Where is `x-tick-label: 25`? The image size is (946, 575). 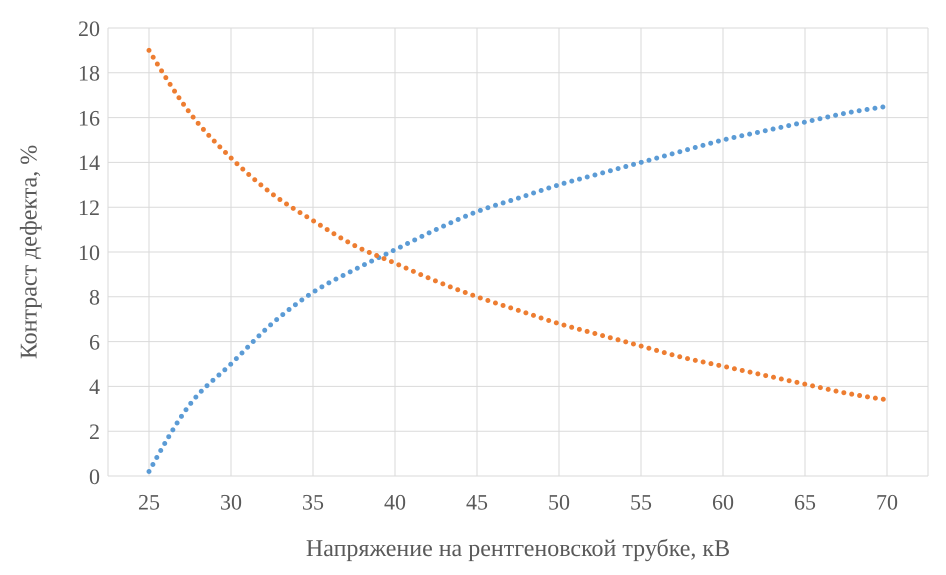 x-tick-label: 25 is located at coordinates (149, 502).